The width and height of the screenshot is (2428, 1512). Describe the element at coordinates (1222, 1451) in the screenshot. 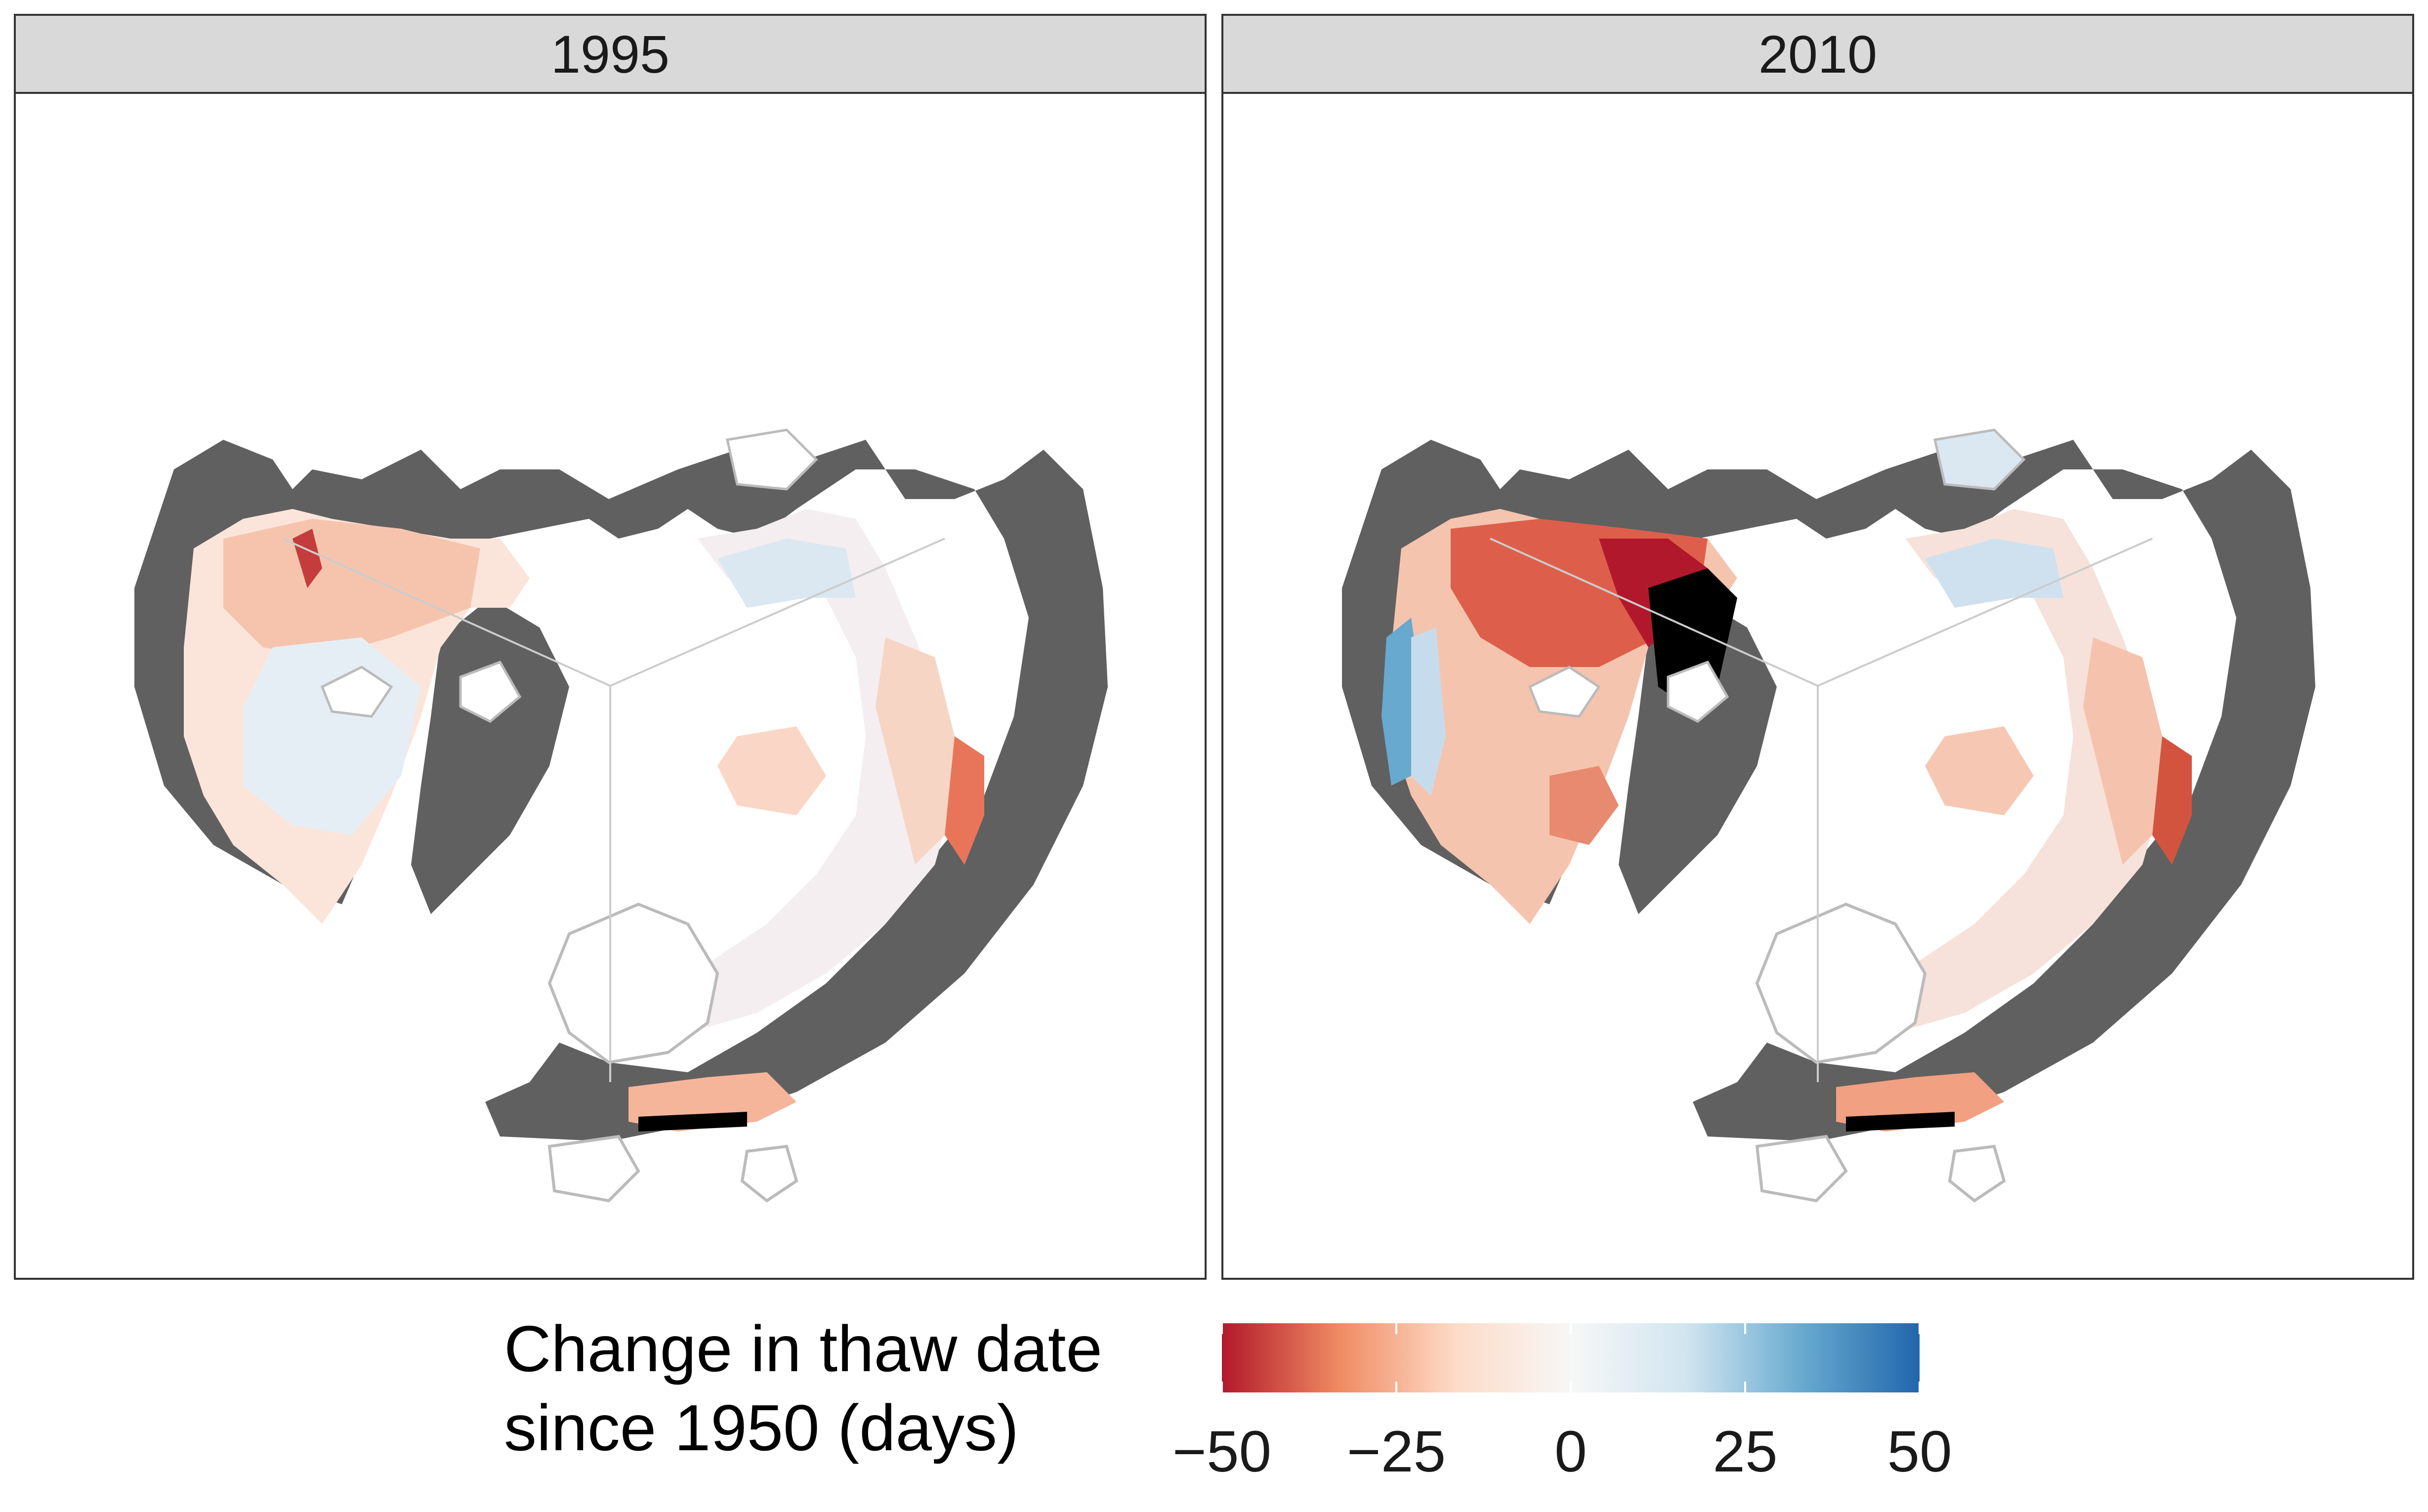

I see `legend-tick-label: −50` at that location.